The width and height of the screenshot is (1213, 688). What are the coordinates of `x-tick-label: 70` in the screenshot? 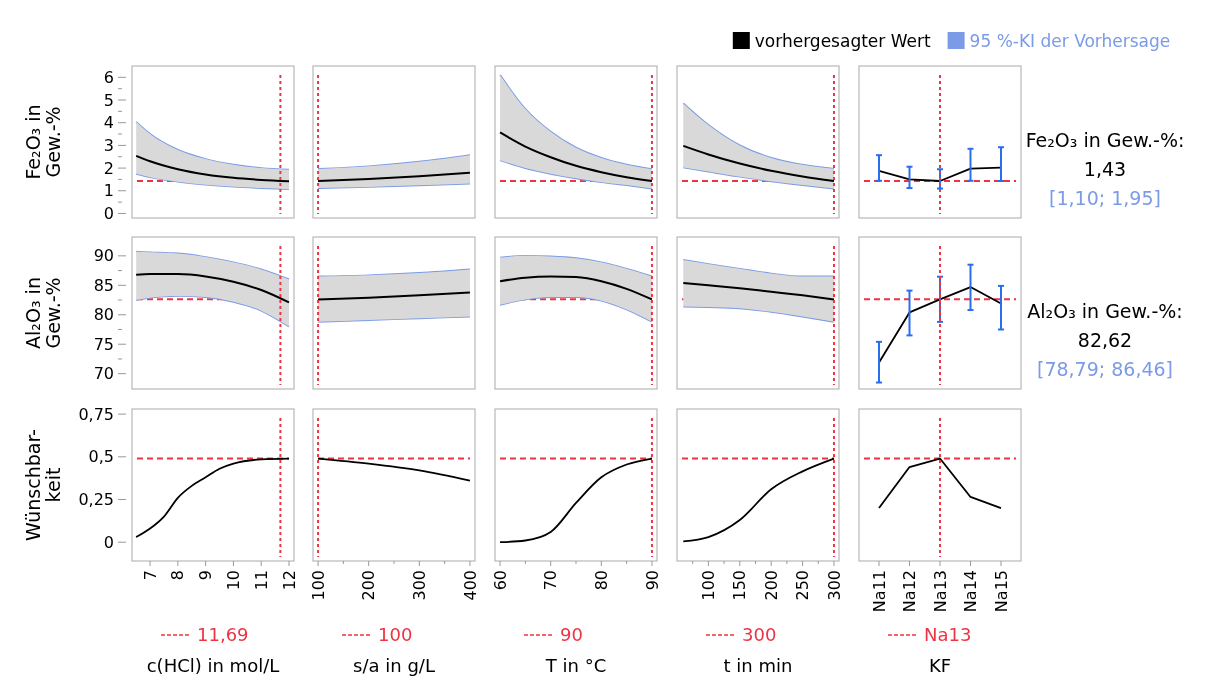 It's located at (551, 580).